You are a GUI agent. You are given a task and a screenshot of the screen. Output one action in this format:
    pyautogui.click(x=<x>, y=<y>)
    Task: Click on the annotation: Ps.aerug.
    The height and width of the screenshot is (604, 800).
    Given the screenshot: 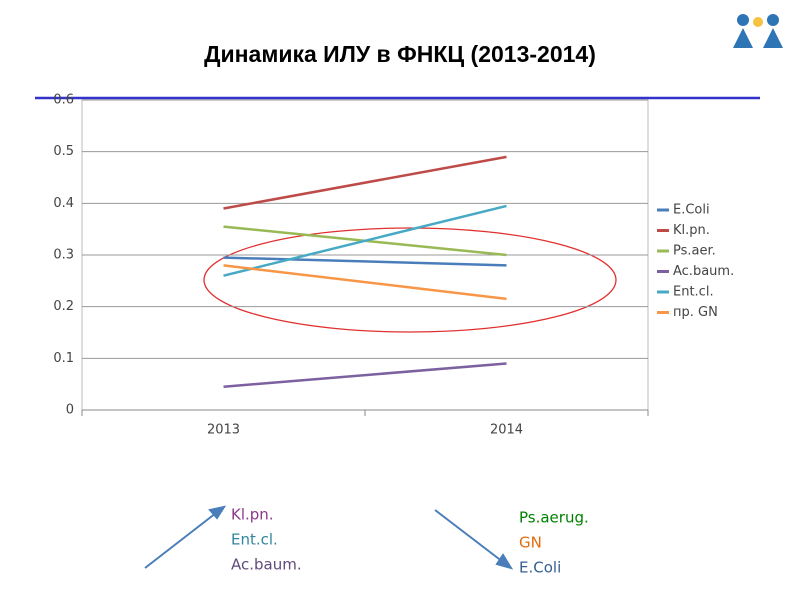 What is the action you would take?
    pyautogui.click(x=554, y=518)
    